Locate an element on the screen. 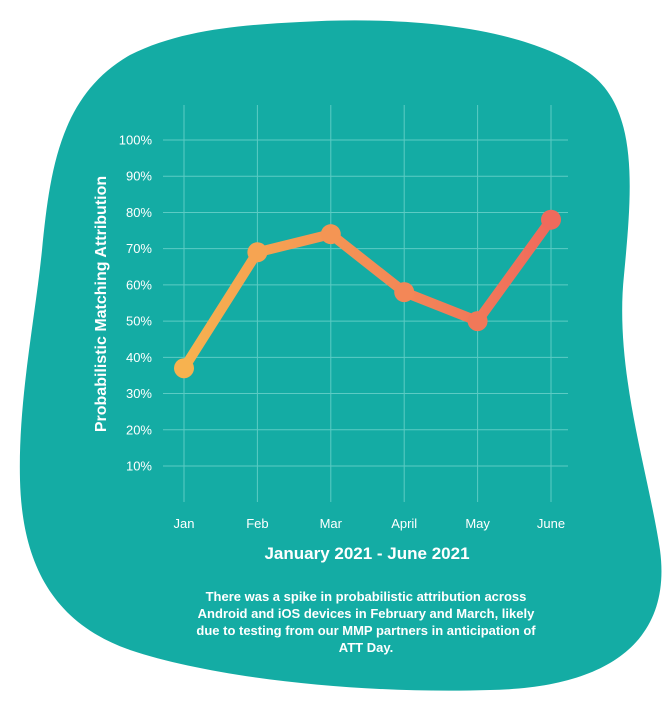 This screenshot has height=701, width=672. x-tick-label: June is located at coordinates (551, 523).